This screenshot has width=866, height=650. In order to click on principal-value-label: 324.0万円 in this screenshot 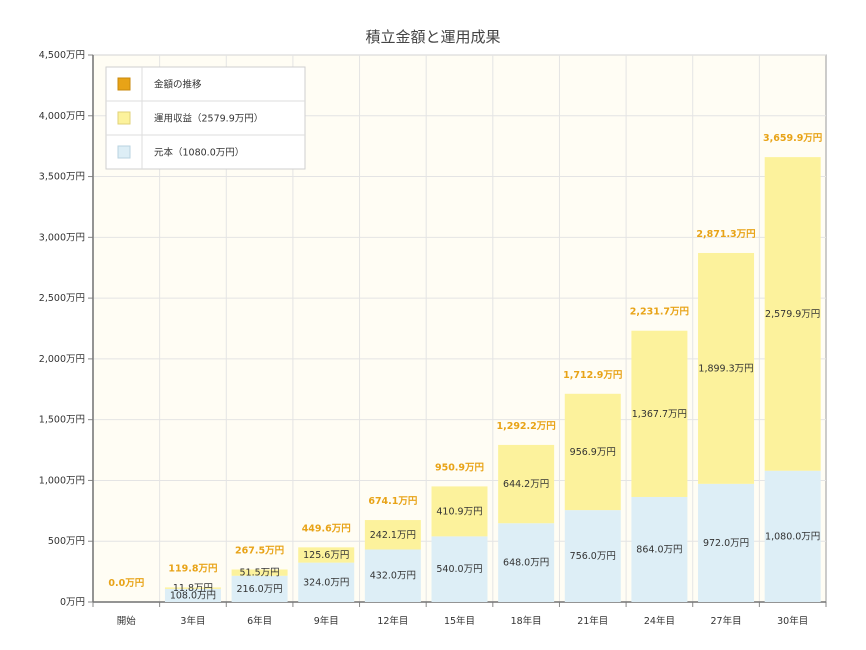, I will do `click(326, 582)`.